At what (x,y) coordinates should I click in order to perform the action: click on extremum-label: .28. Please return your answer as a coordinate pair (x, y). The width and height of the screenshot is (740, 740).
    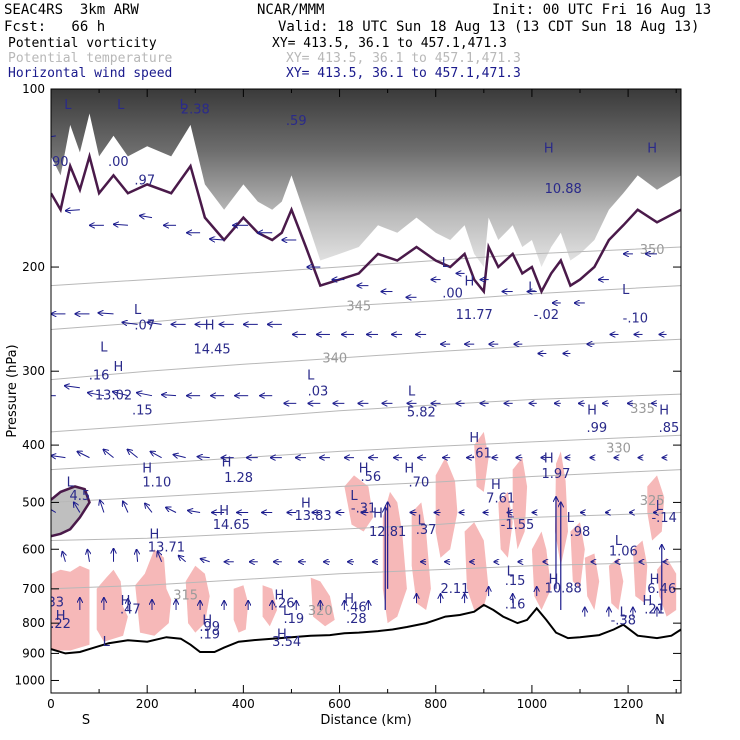
    Looking at the image, I should click on (356, 619).